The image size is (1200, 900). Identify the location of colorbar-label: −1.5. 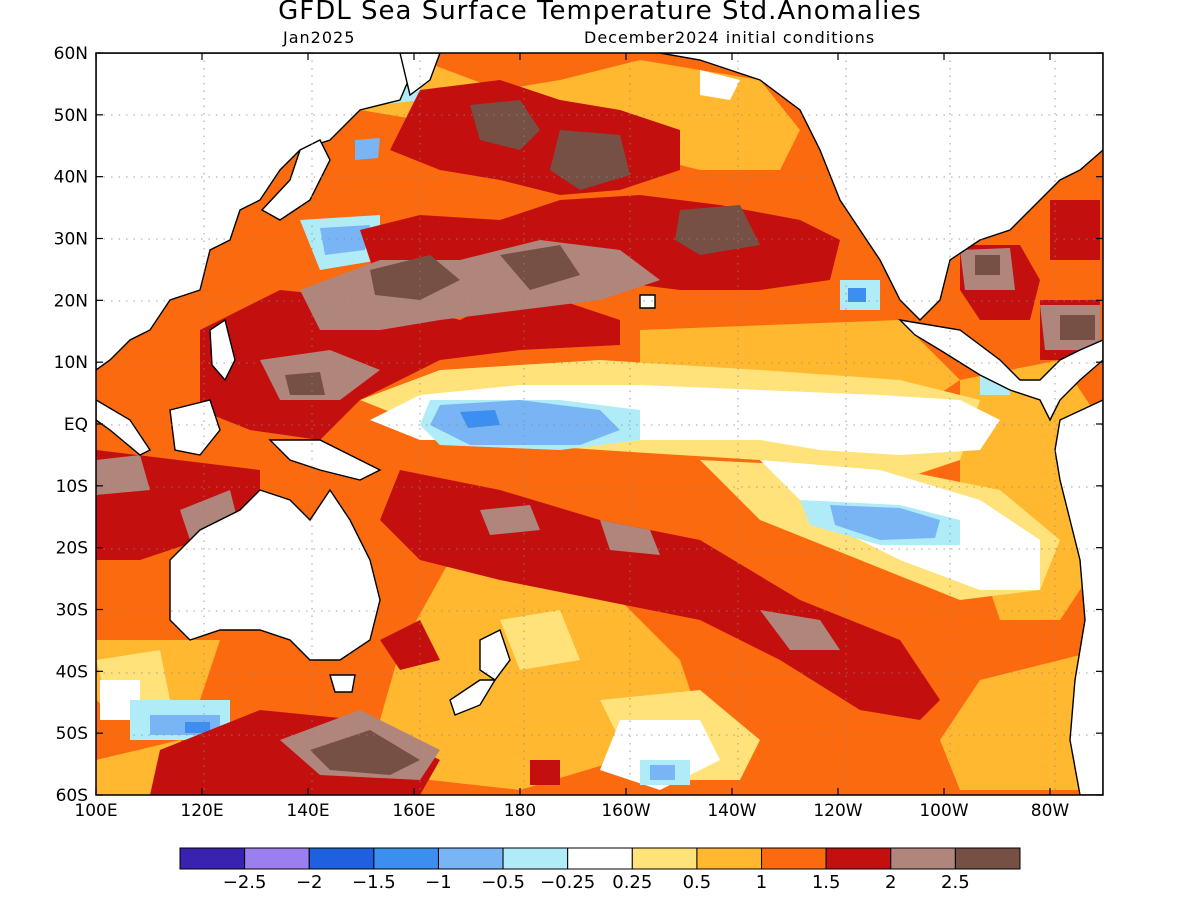
(373, 882).